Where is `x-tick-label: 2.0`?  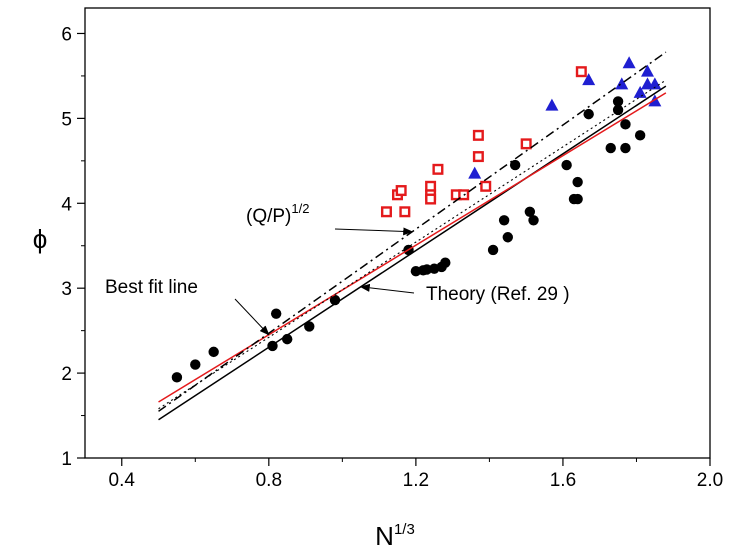 x-tick-label: 2.0 is located at coordinates (710, 480).